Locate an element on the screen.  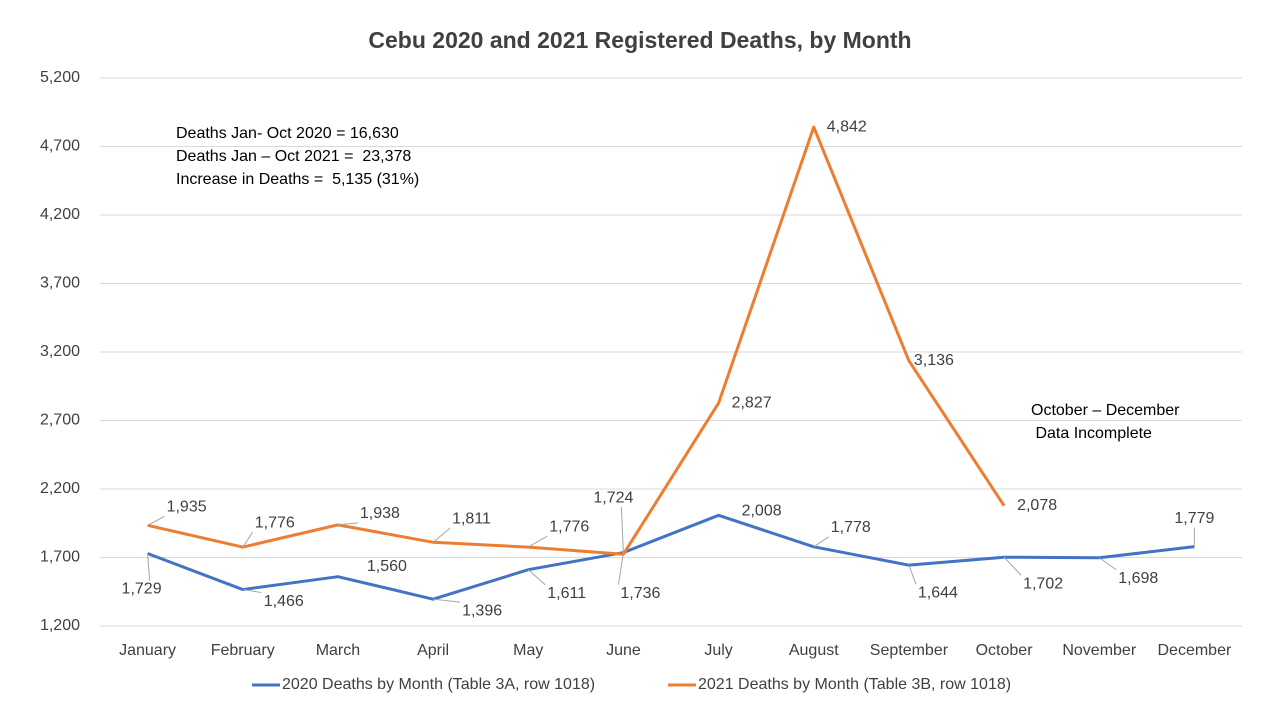
x-tick-label: January is located at coordinates (147, 650).